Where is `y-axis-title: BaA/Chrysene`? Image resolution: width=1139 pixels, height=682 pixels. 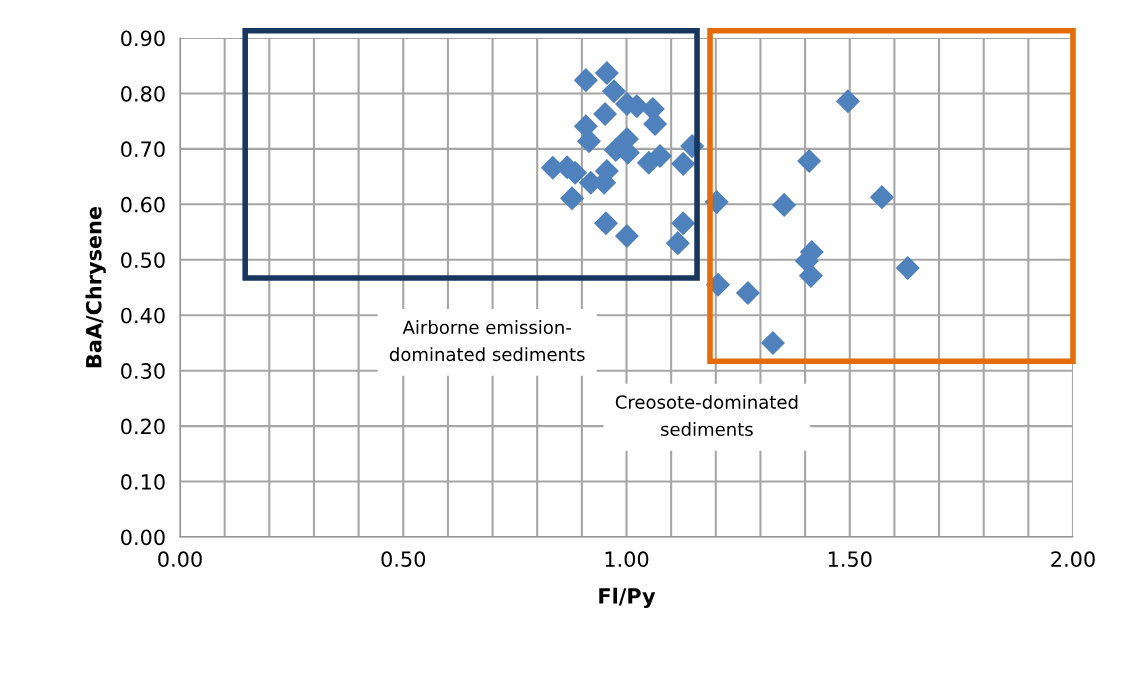
y-axis-title: BaA/Chrysene is located at coordinates (95, 287).